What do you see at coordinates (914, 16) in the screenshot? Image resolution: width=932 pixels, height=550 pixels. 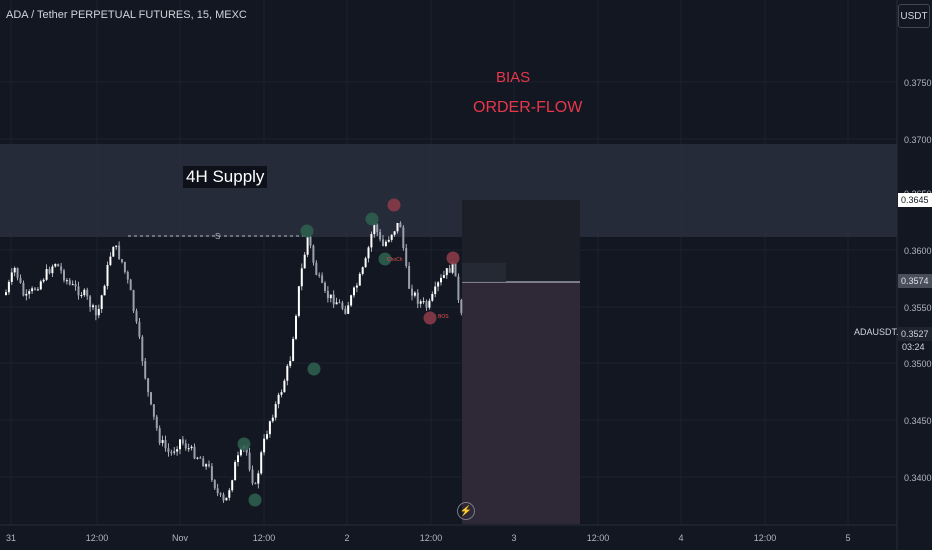 I see `currency-button: USDT` at bounding box center [914, 16].